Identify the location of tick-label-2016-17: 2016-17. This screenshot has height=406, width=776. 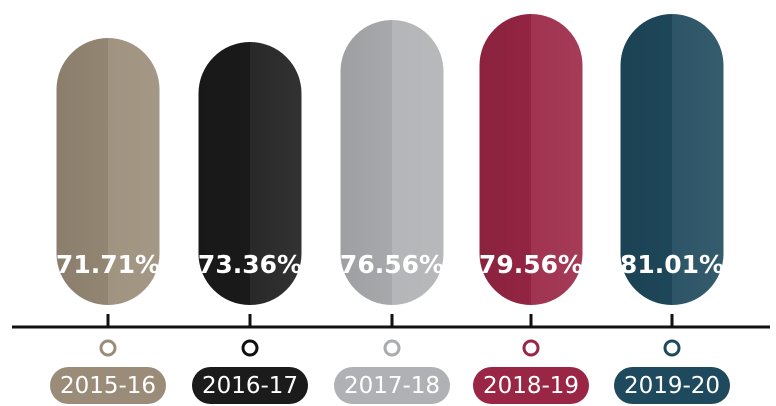
(250, 386).